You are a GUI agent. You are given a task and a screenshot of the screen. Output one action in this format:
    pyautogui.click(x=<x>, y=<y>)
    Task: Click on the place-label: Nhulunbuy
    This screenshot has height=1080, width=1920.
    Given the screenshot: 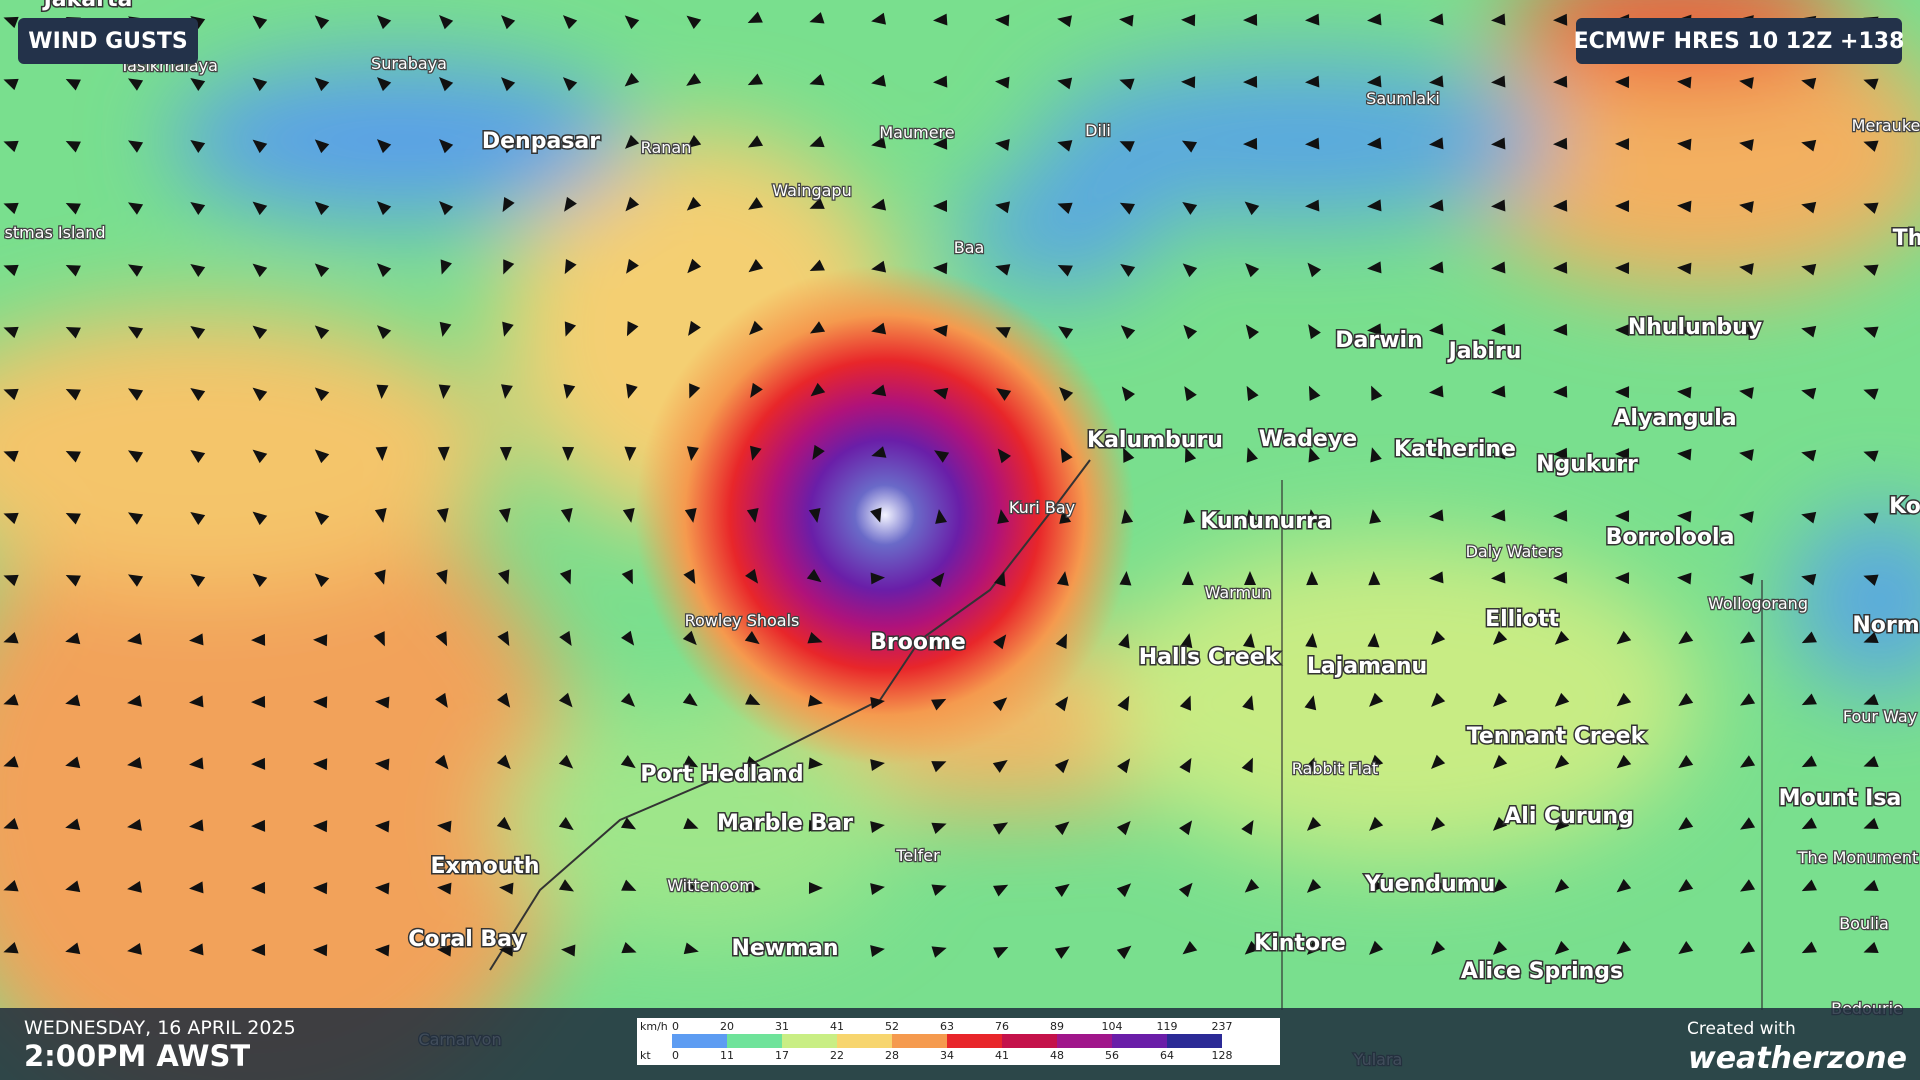 What is the action you would take?
    pyautogui.click(x=1695, y=327)
    